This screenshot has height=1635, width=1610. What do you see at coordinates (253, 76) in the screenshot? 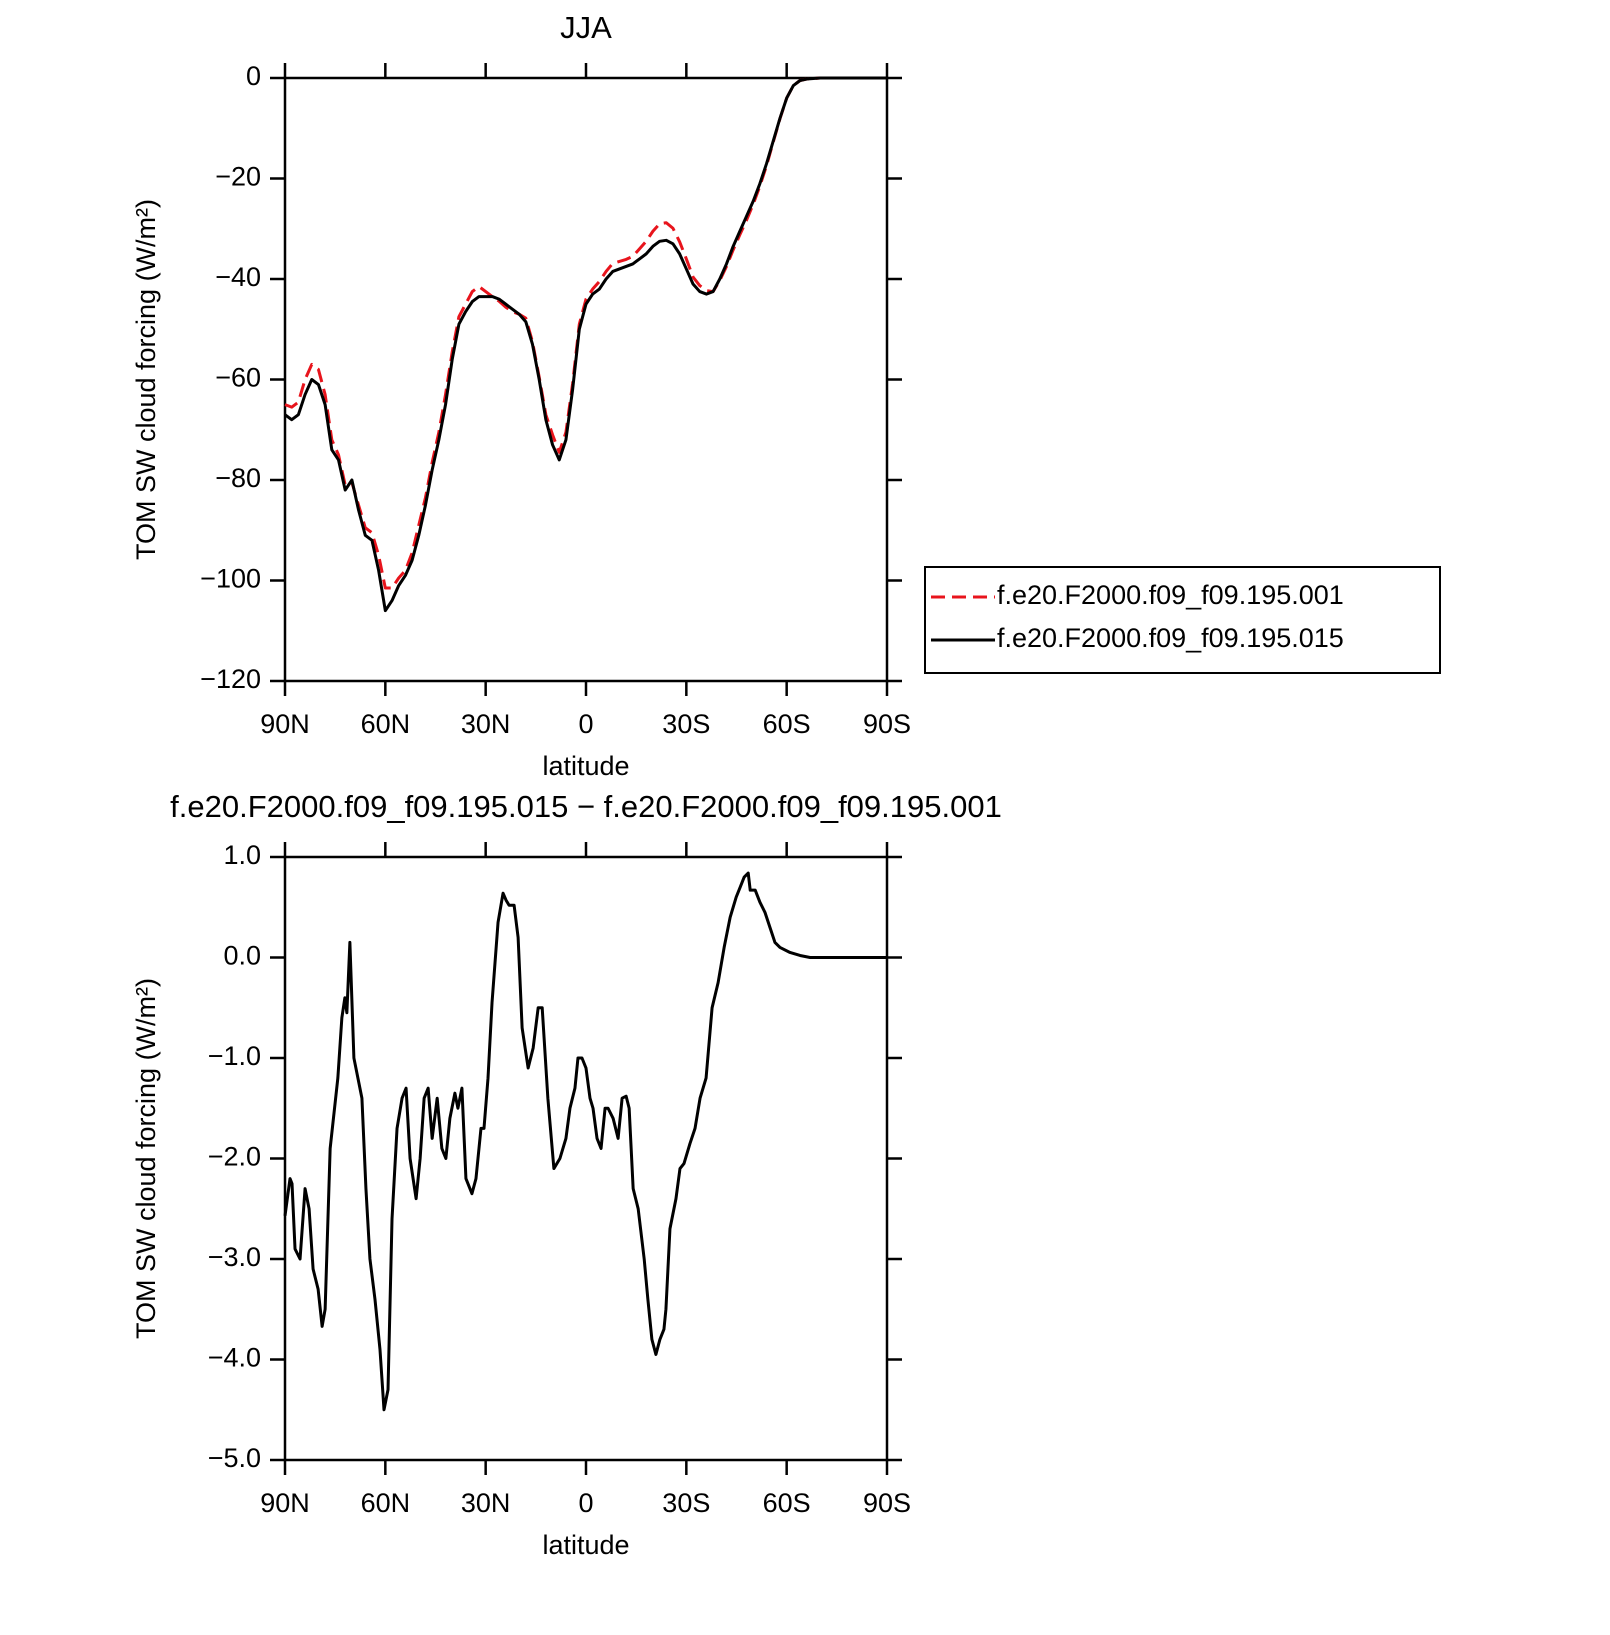
I see `y-tick-label: 0` at bounding box center [253, 76].